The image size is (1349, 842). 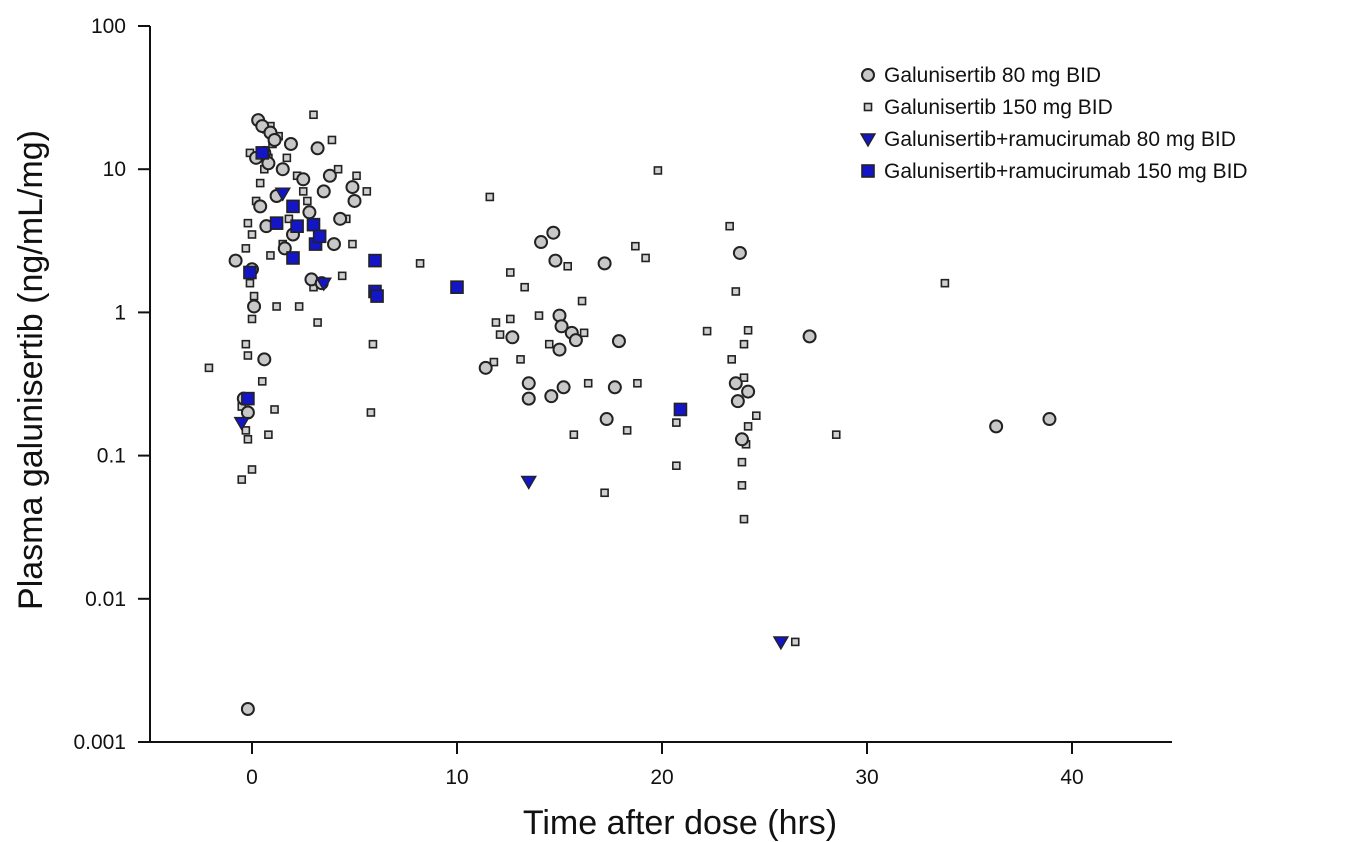 What do you see at coordinates (1066, 171) in the screenshot?
I see `legend-label: Galunisertib+ramucirumab 150 mg BID` at bounding box center [1066, 171].